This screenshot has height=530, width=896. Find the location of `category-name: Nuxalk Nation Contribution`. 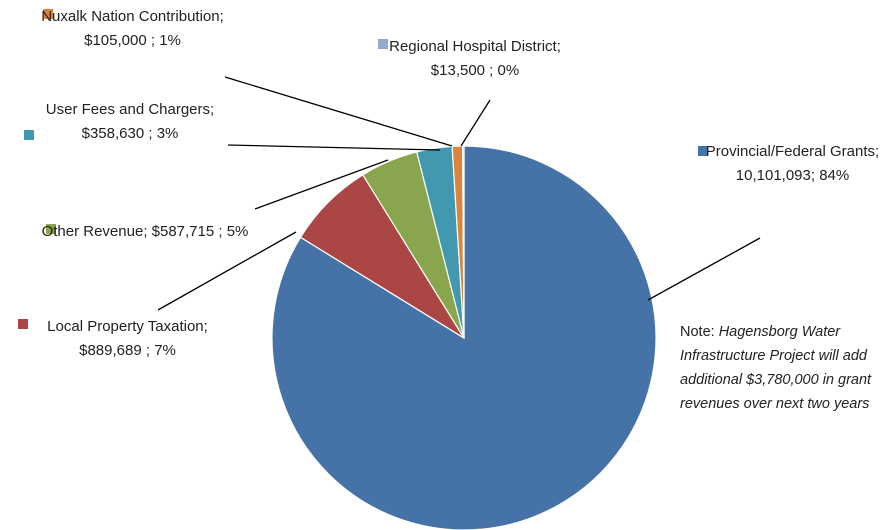

category-name: Nuxalk Nation Contribution is located at coordinates (130, 16).